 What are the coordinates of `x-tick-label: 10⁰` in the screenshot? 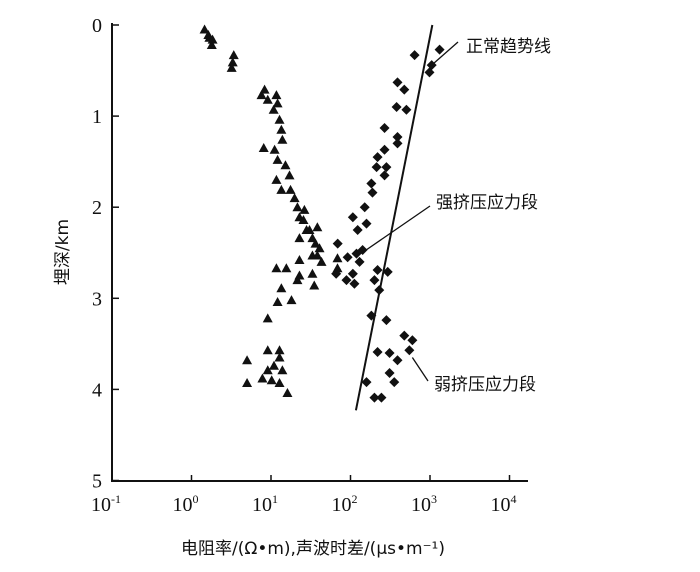 It's located at (186, 504).